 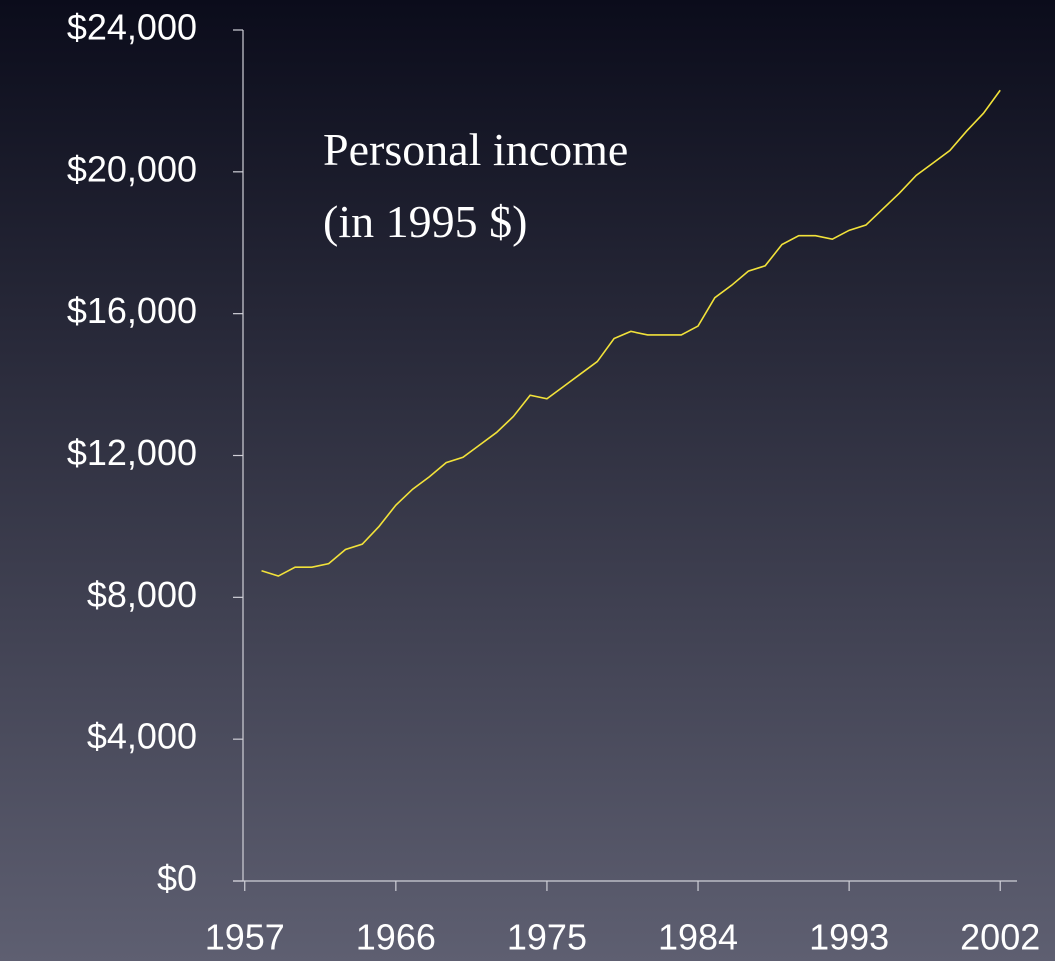 I want to click on y-tick-label: $4,000, so click(x=142, y=736).